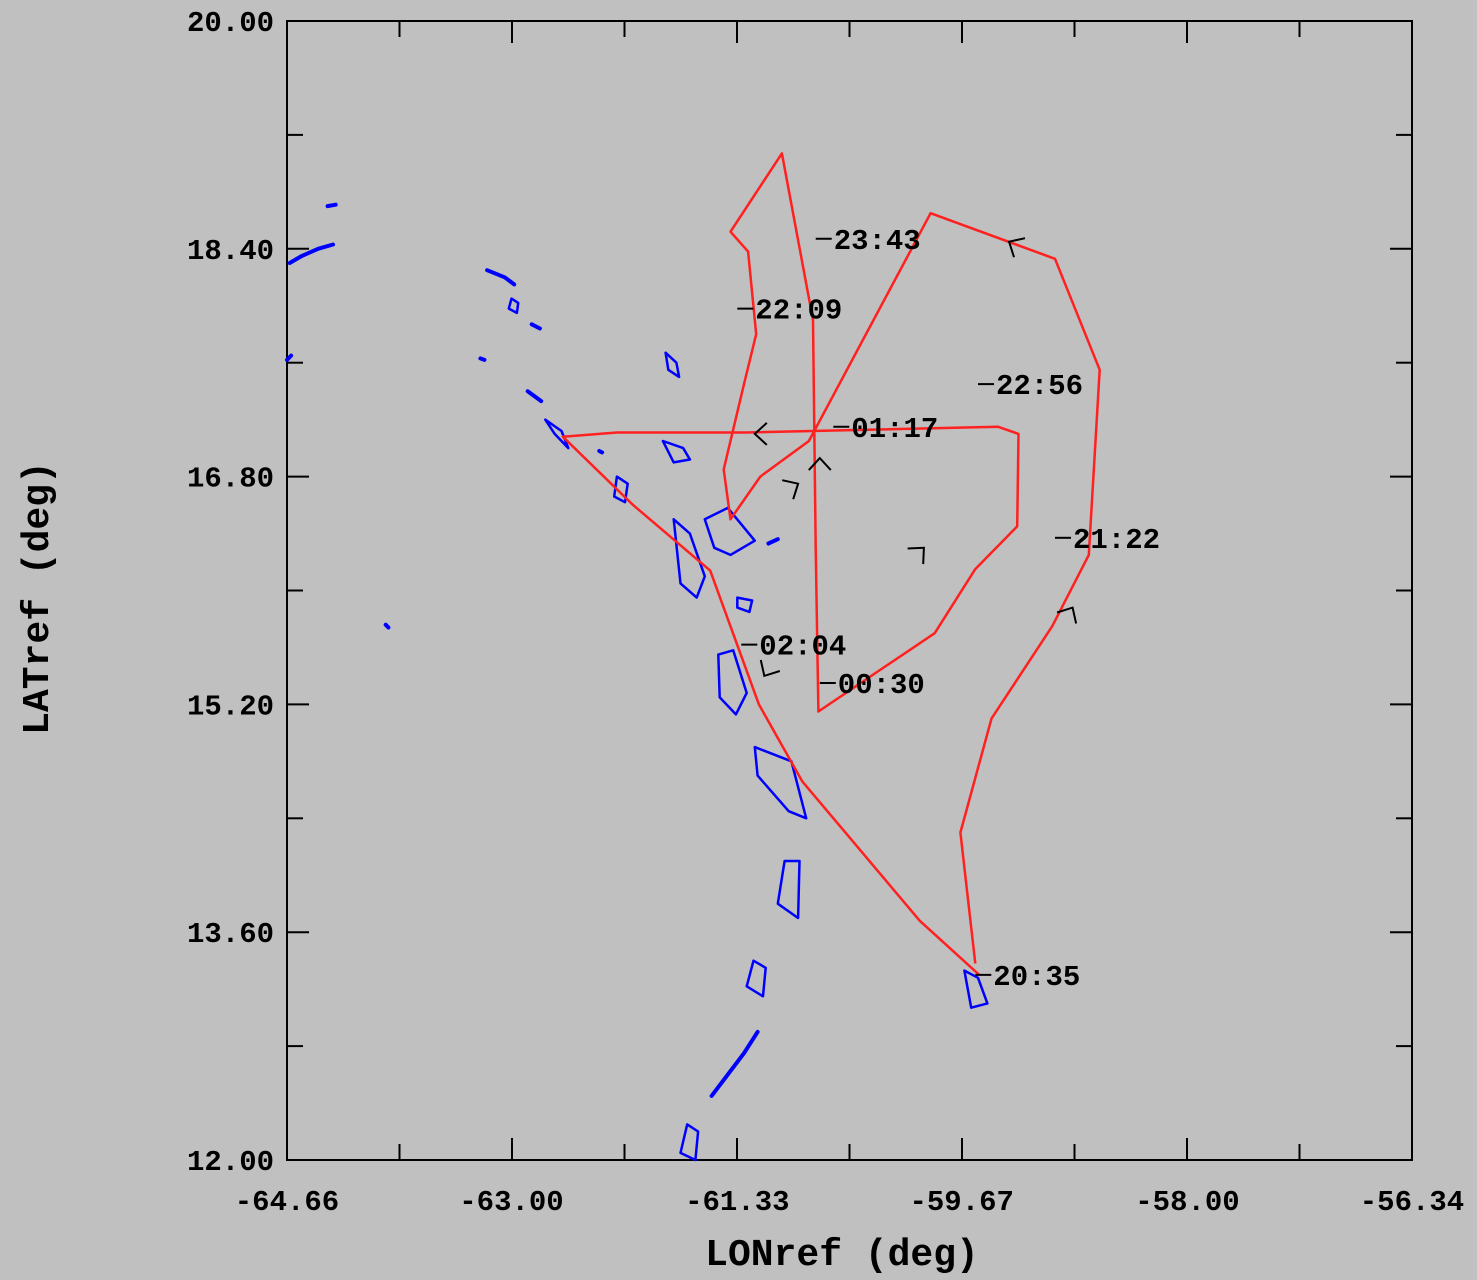 This screenshot has height=1280, width=1477. I want to click on coastline-guadeloupe-basse-terre, so click(689, 558).